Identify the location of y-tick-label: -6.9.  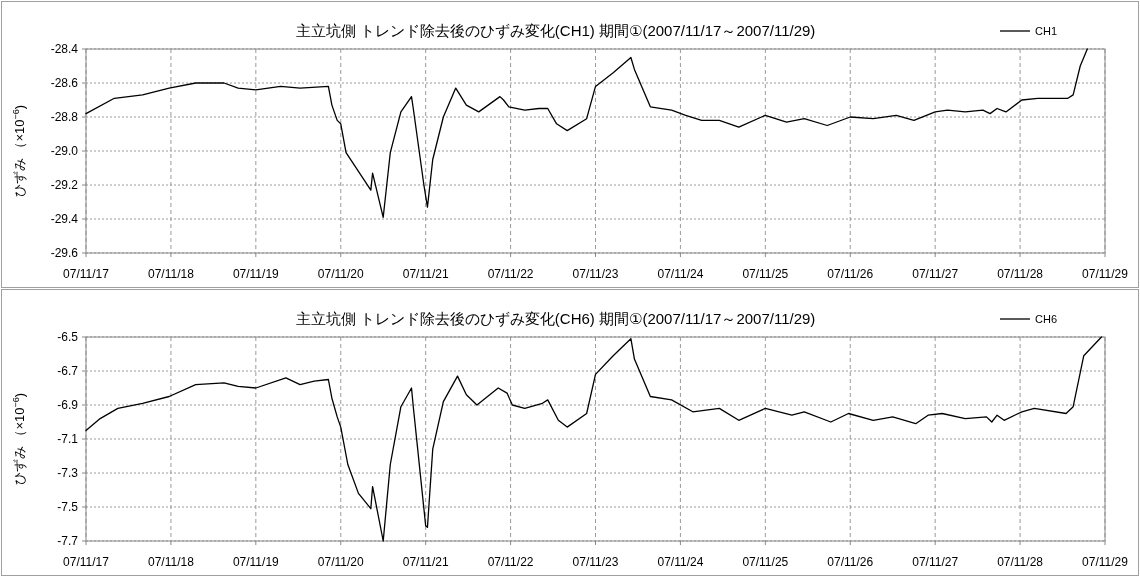
(68, 405).